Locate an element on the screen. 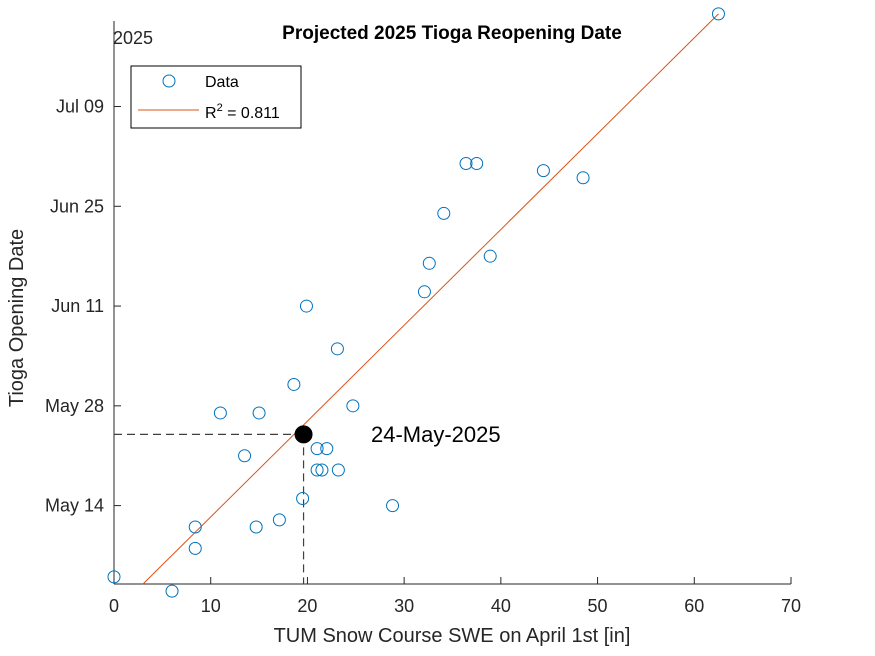  projection-point is located at coordinates (303, 434).